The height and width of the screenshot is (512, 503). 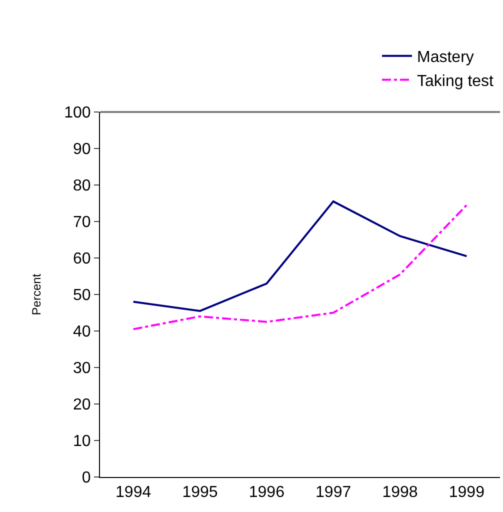 What do you see at coordinates (82, 295) in the screenshot?
I see `y-tick-label: 50` at bounding box center [82, 295].